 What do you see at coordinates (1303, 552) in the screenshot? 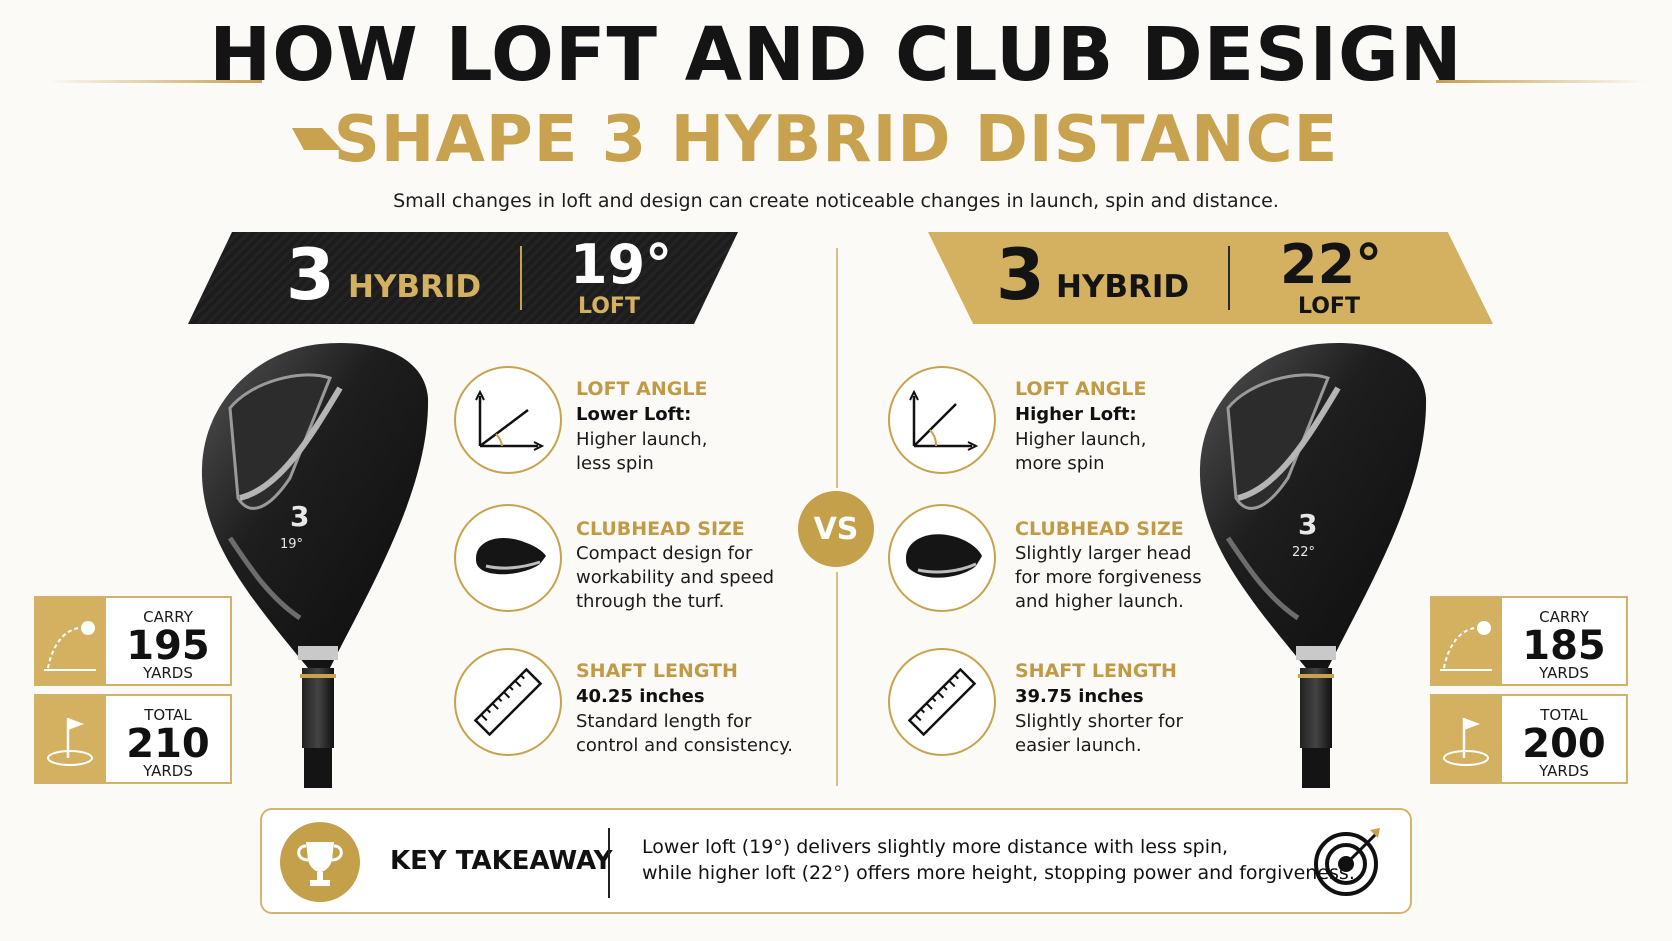
I see `head-loft: 22°` at bounding box center [1303, 552].